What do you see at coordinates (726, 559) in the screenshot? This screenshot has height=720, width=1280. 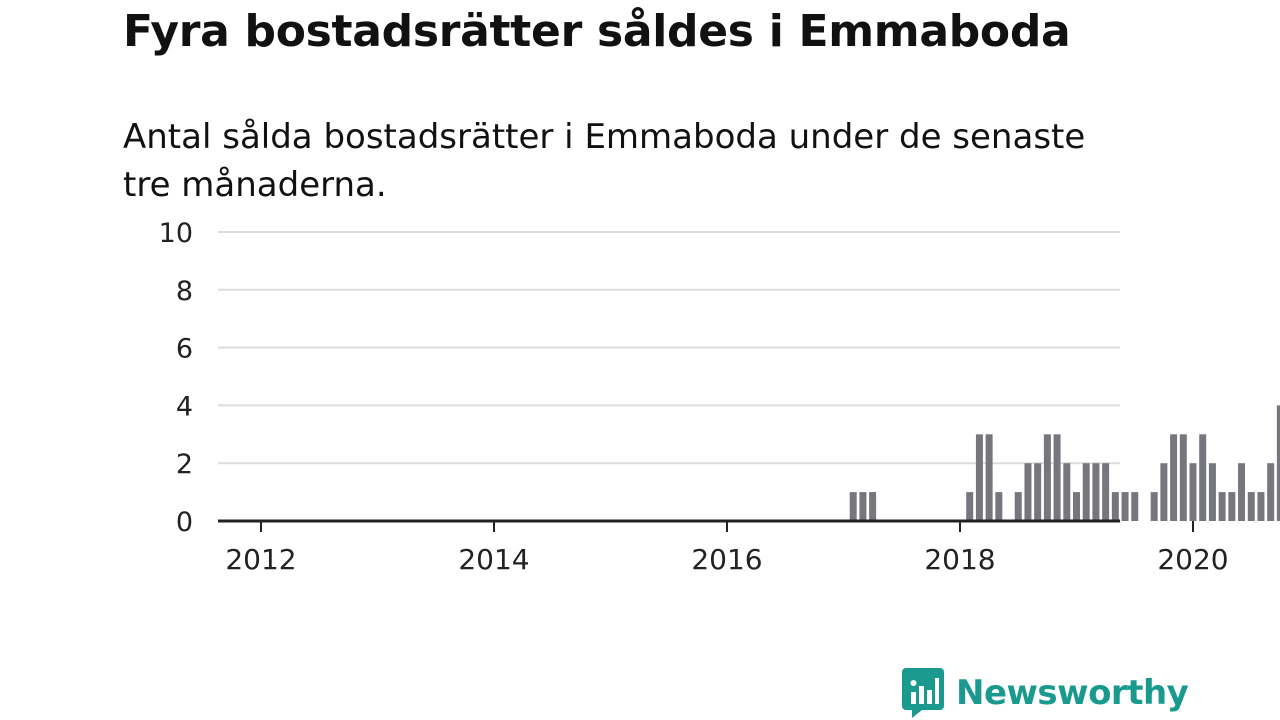 I see `x-tick-label: 2016` at bounding box center [726, 559].